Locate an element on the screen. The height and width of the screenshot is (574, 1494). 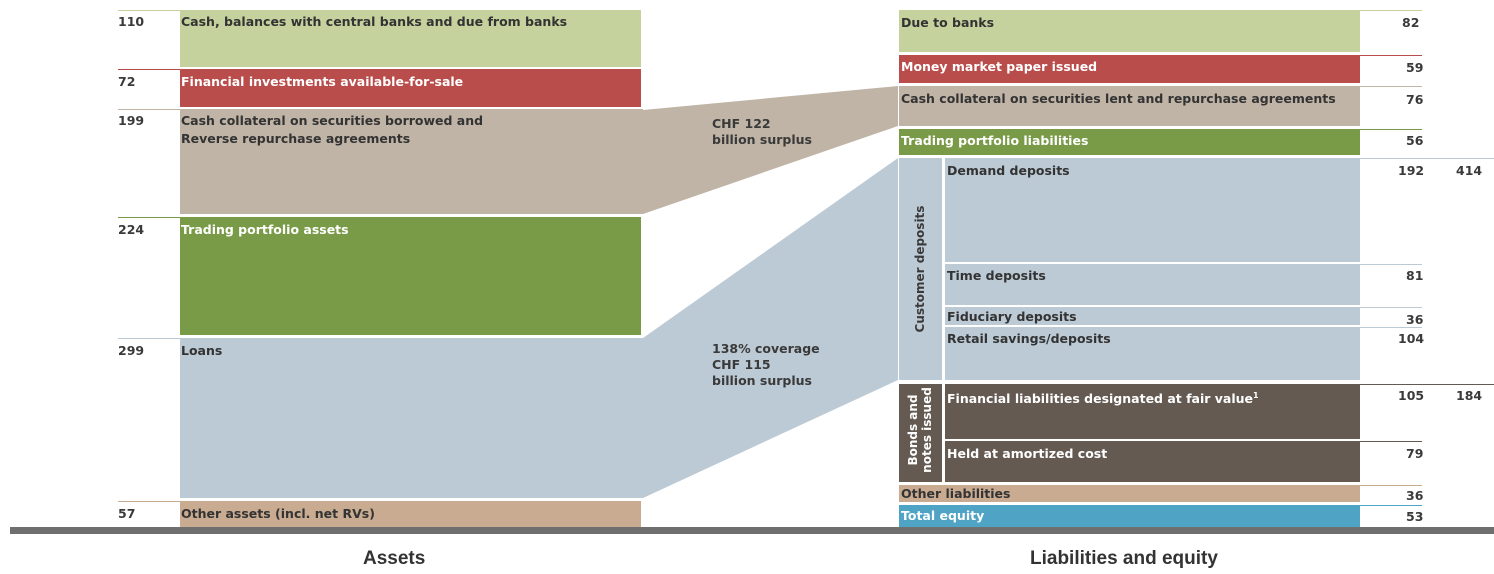
liability-block-other is located at coordinates (1129, 493).